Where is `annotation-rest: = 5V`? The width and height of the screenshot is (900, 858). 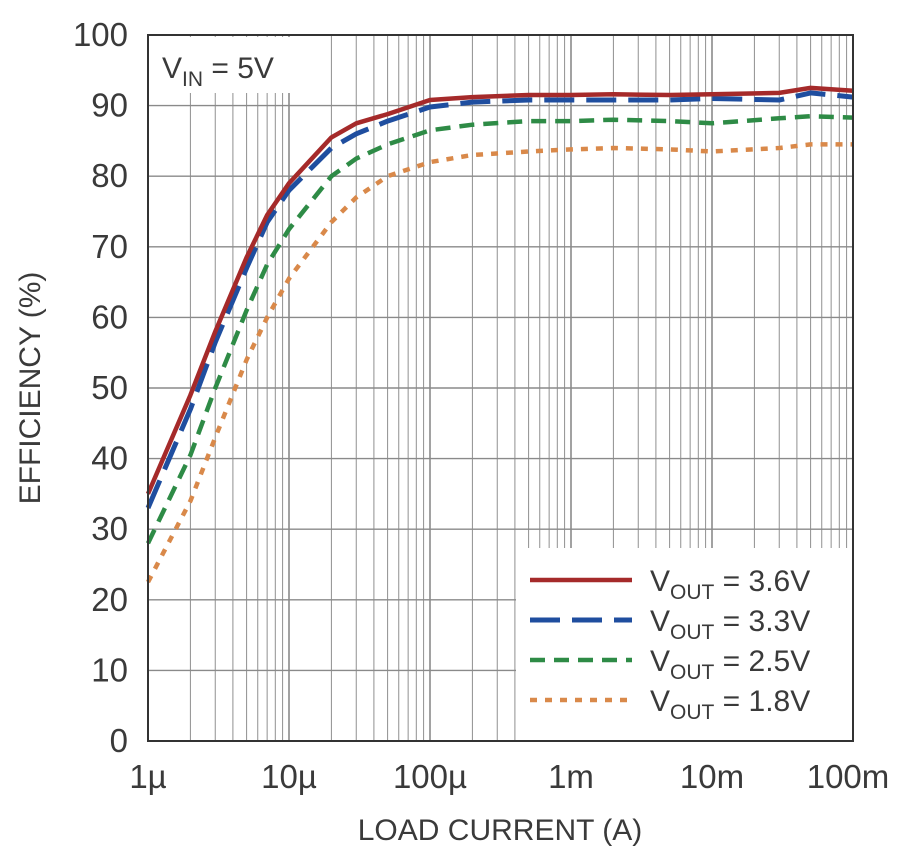
annotation-rest: = 5V is located at coordinates (238, 68).